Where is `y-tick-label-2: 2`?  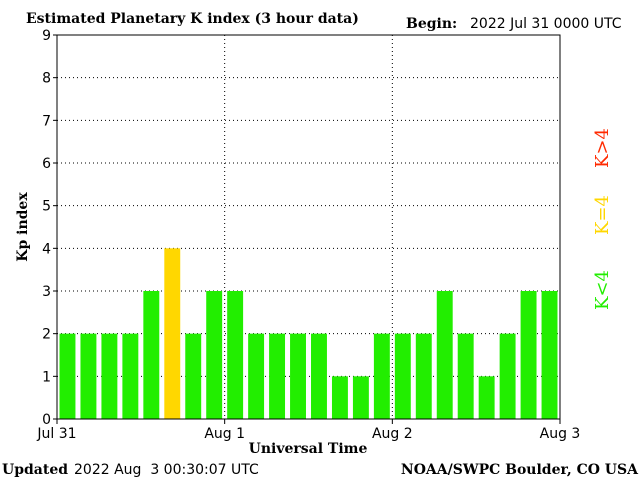 y-tick-label-2: 2 is located at coordinates (46, 335).